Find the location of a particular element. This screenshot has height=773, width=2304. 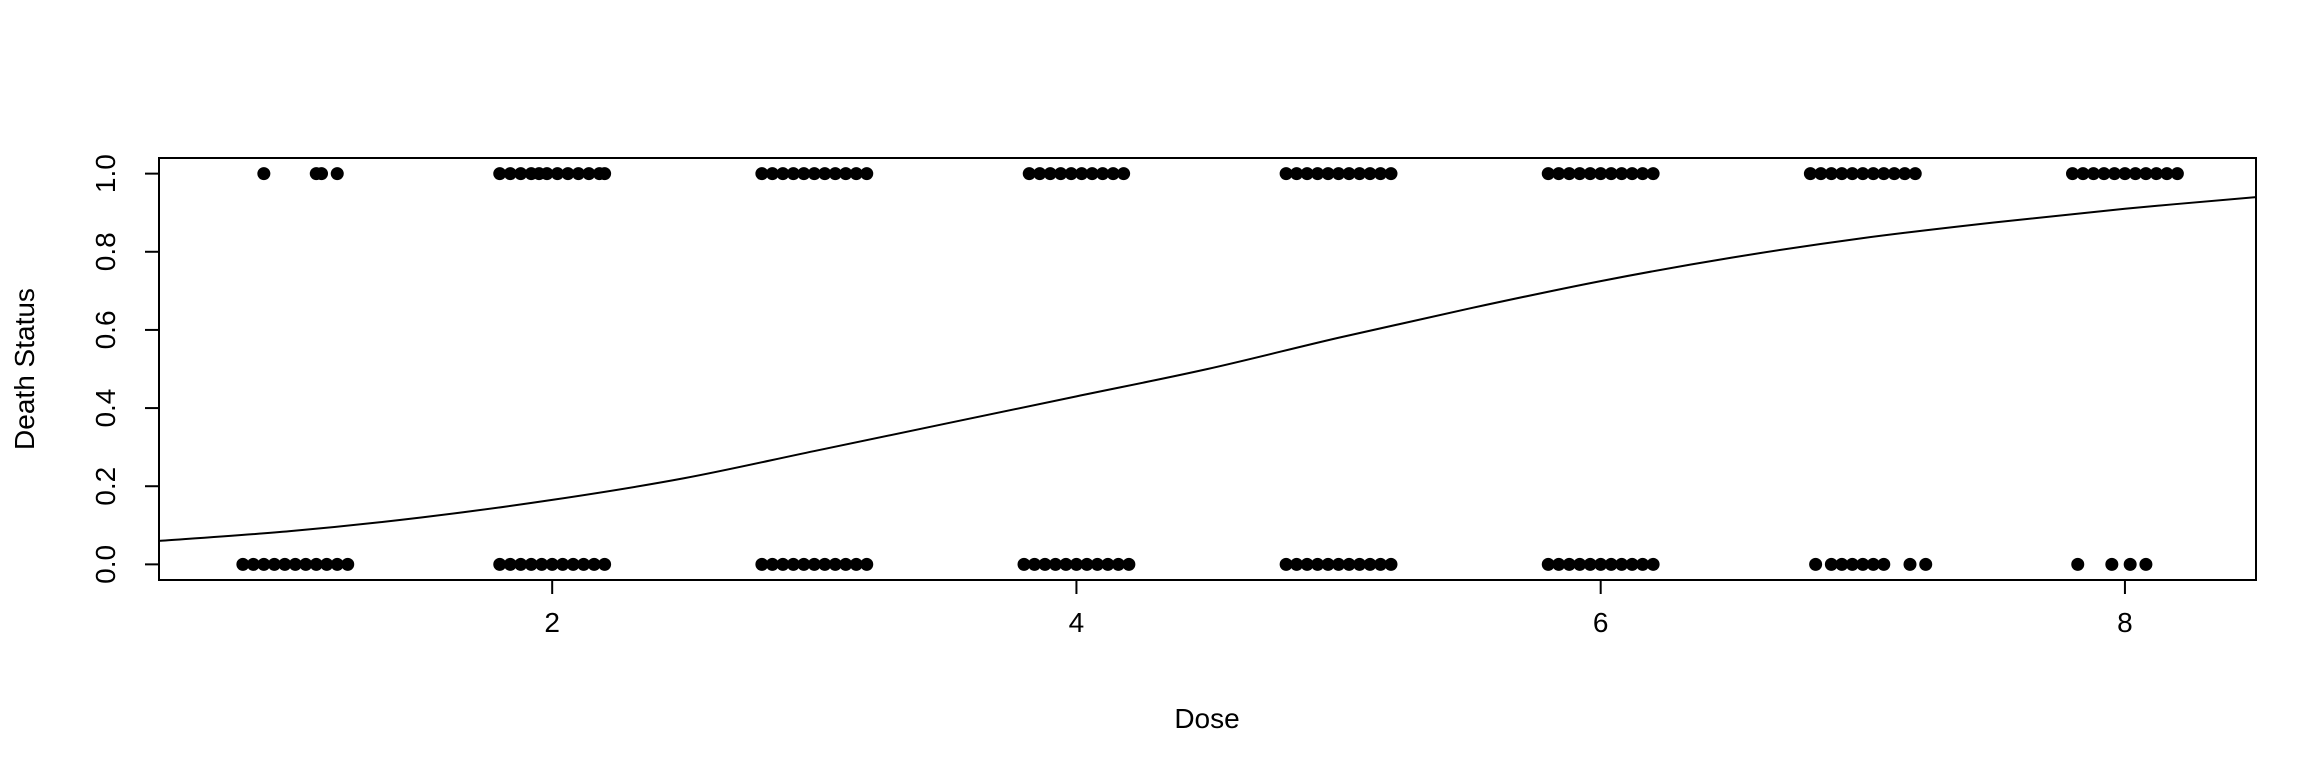

y-tick-label: 0.6 is located at coordinates (105, 329).